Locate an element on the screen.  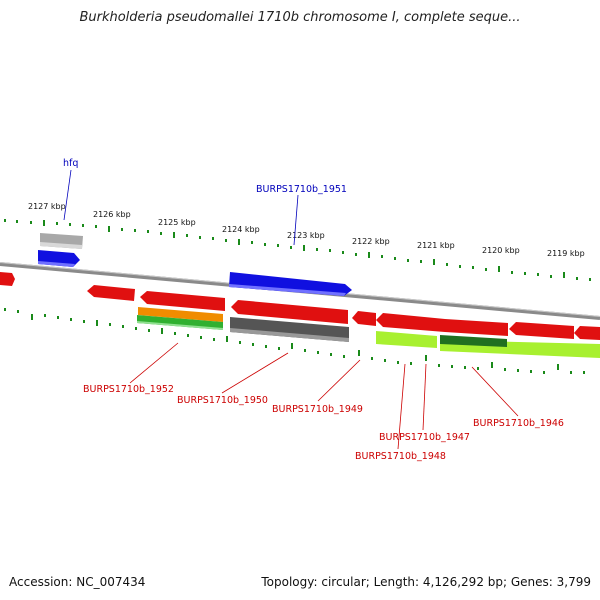
gene-label-burps1710b-1948: BURPS1710b_1948 is located at coordinates (400, 456).